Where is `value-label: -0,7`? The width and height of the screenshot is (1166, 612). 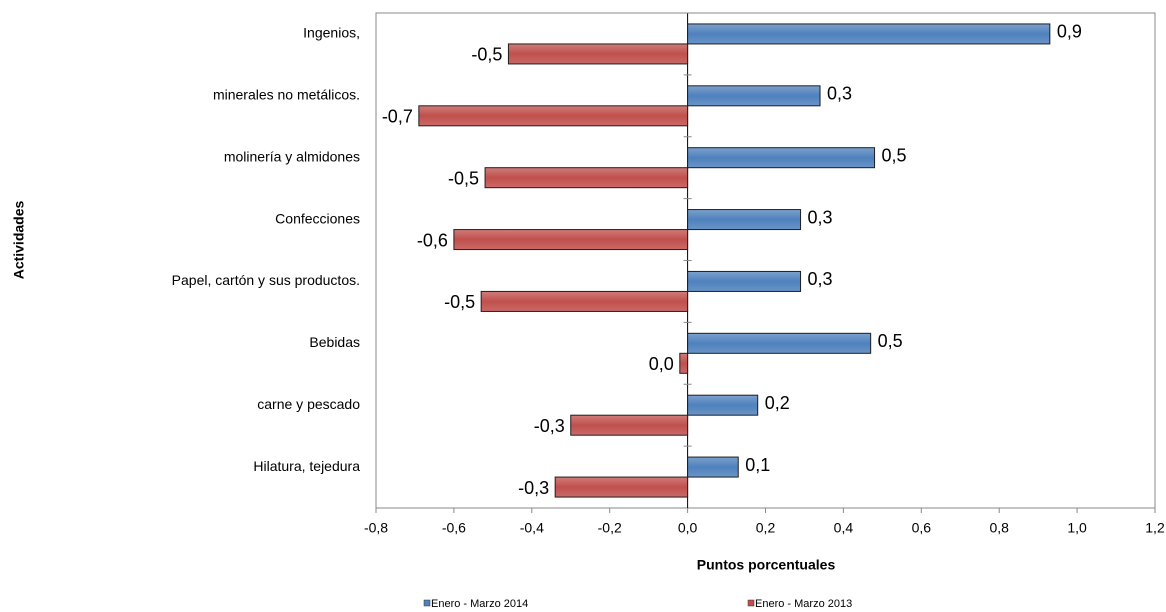 value-label: -0,7 is located at coordinates (397, 117).